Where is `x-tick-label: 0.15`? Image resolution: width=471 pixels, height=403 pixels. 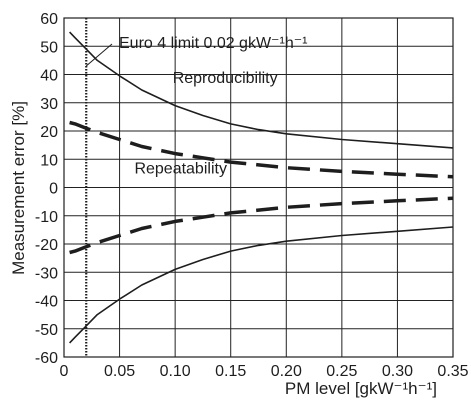 x-tick-label: 0.15 is located at coordinates (230, 371).